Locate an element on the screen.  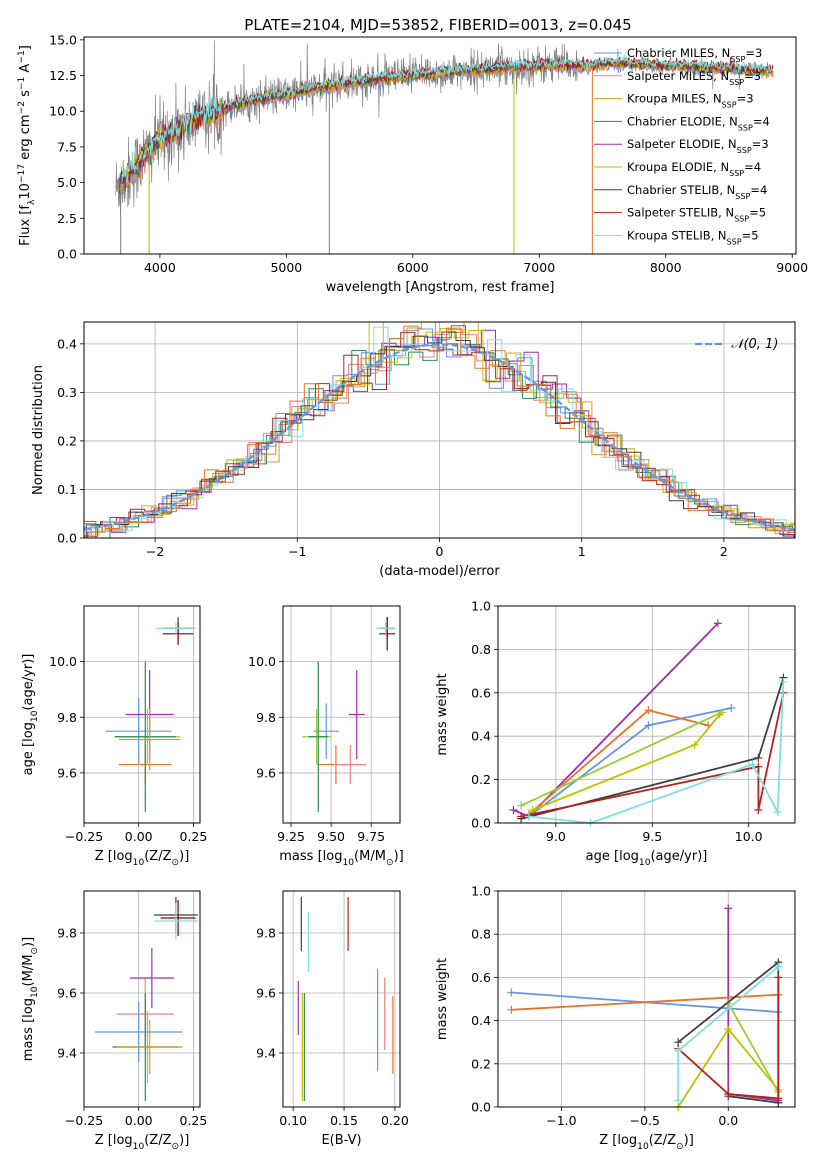
x-tick-label: 7000 is located at coordinates (539, 267).